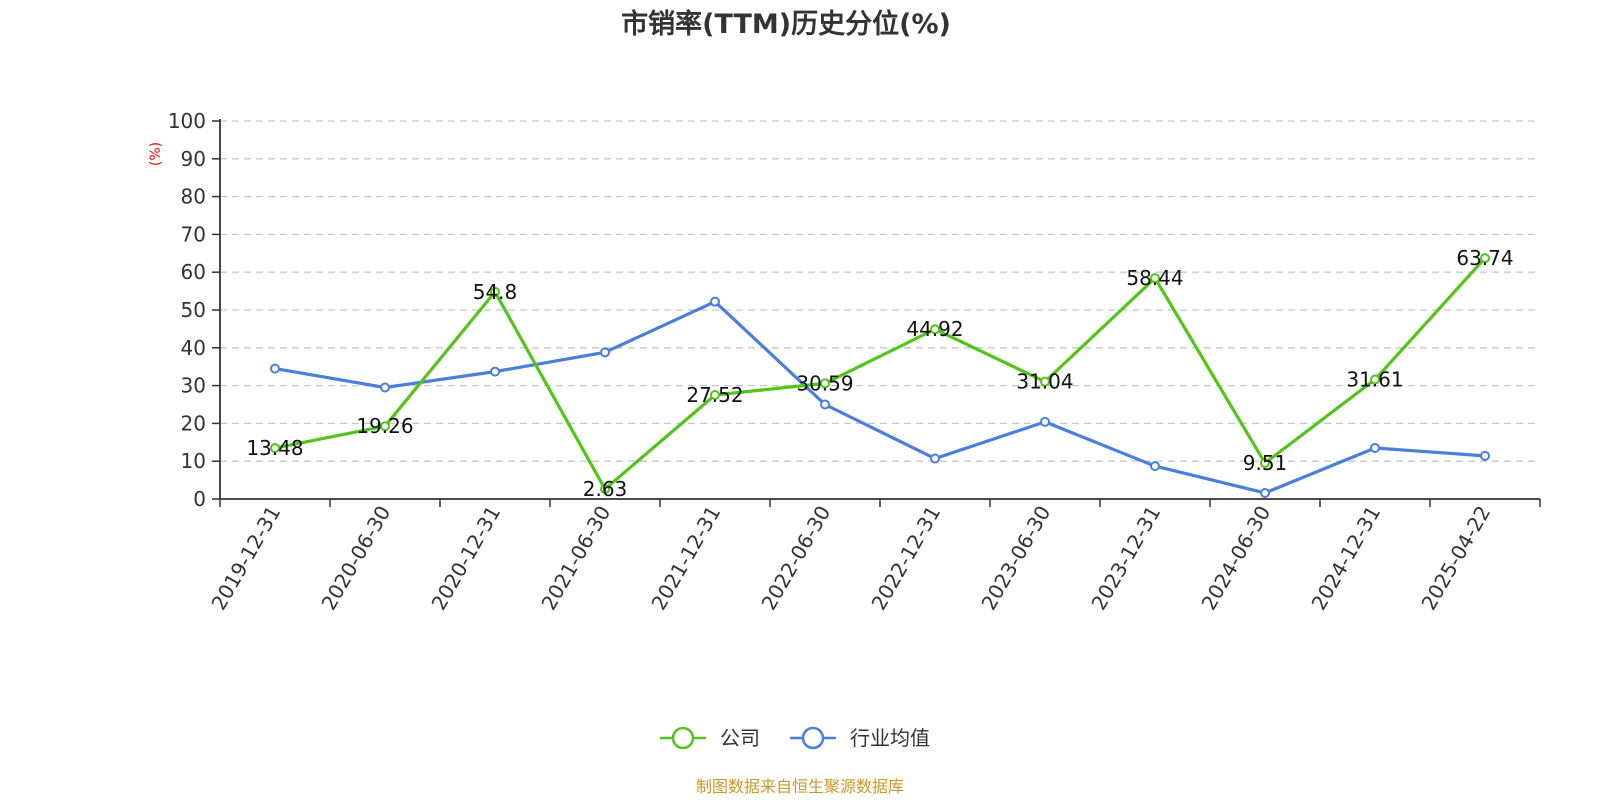 This screenshot has height=800, width=1600. Describe the element at coordinates (575, 558) in the screenshot. I see `x-tick-label: 2021-06-30` at that location.